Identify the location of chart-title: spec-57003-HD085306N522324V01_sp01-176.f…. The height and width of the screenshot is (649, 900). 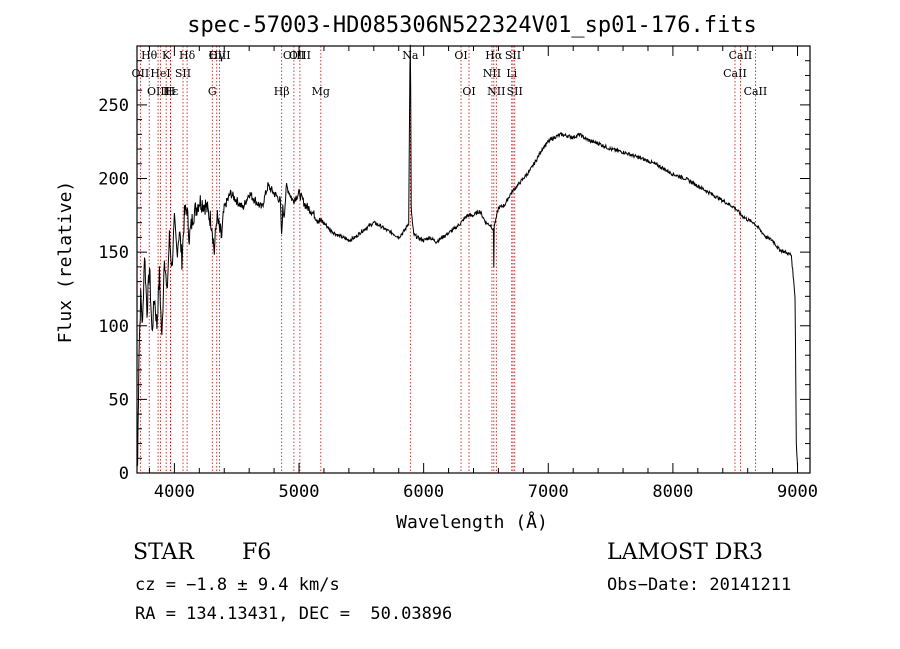
(472, 25).